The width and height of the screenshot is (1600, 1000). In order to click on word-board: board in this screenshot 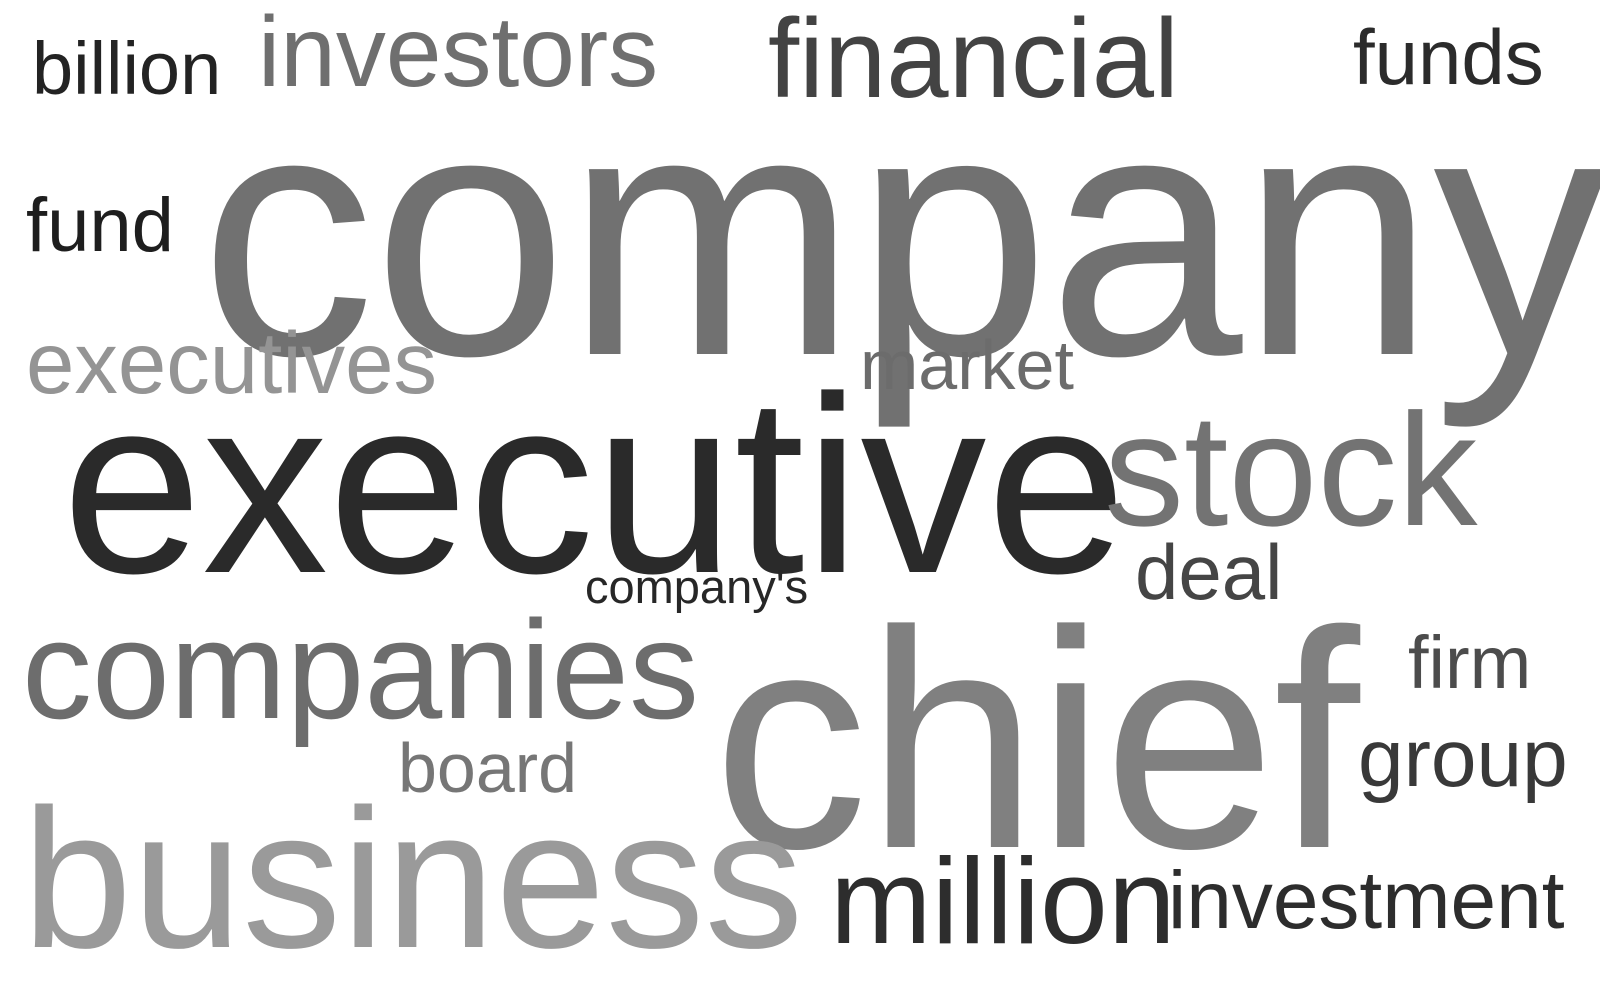, I will do `click(488, 768)`.